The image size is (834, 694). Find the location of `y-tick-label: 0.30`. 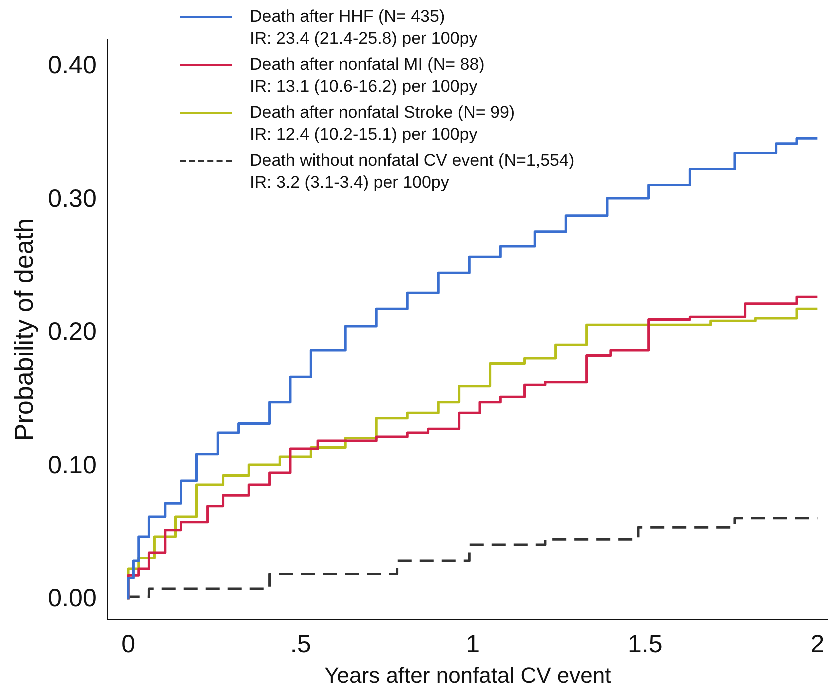

y-tick-label: 0.30 is located at coordinates (72, 198).